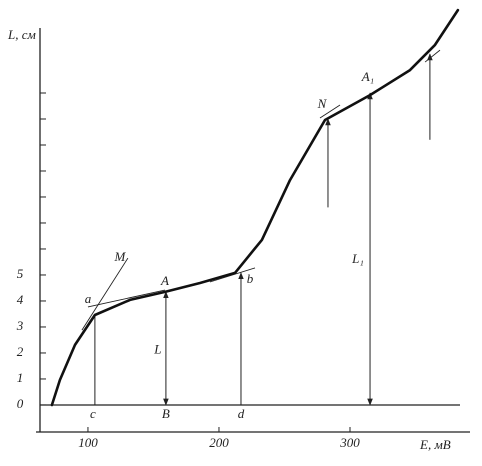 This screenshot has width=482, height=466. I want to click on y-tick-label: 4, so click(20, 299).